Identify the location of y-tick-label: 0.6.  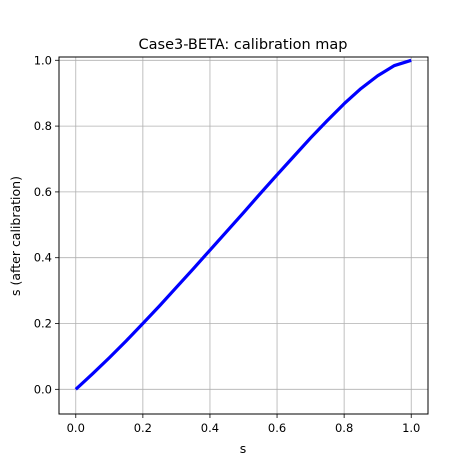
(43, 192).